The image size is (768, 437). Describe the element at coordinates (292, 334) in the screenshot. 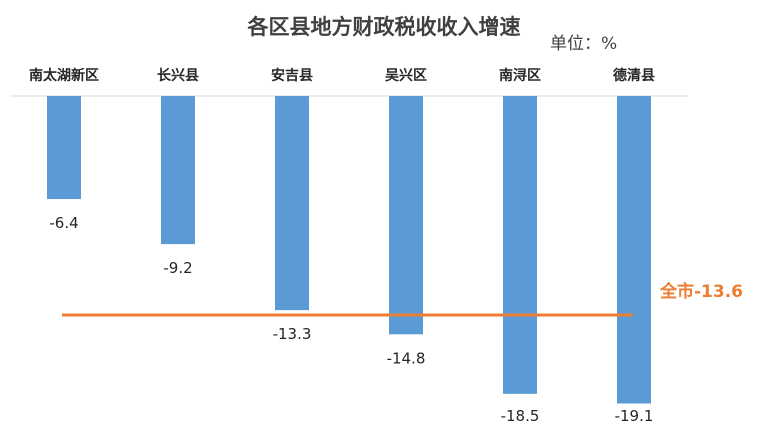

I see `value-label: -13.3` at that location.